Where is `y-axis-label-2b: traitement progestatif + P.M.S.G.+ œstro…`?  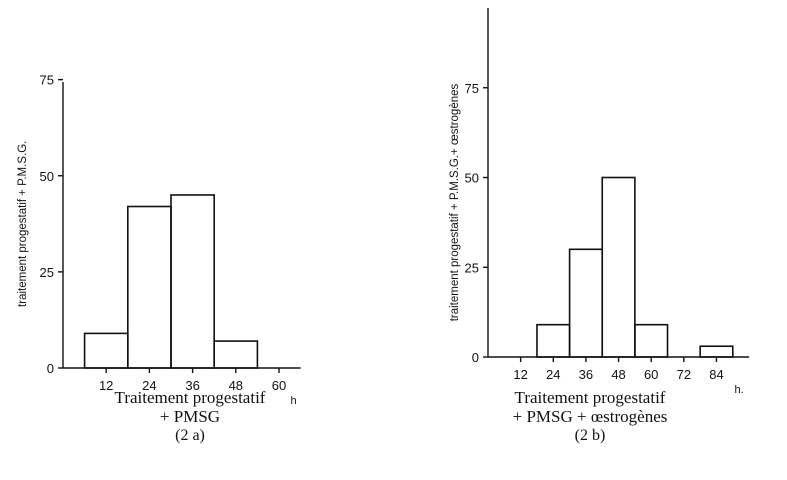
y-axis-label-2b: traitement progestatif + P.M.S.G.+ œstro… is located at coordinates (455, 202).